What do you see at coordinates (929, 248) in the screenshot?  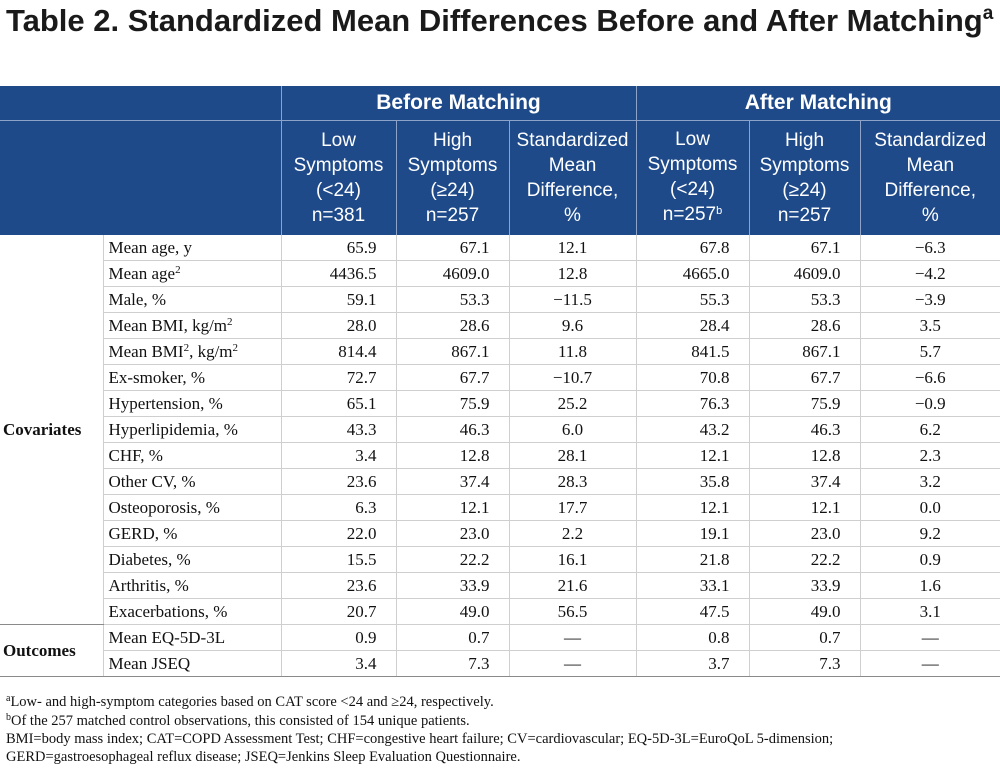 I see `cell-after-smd: −6.3` at bounding box center [929, 248].